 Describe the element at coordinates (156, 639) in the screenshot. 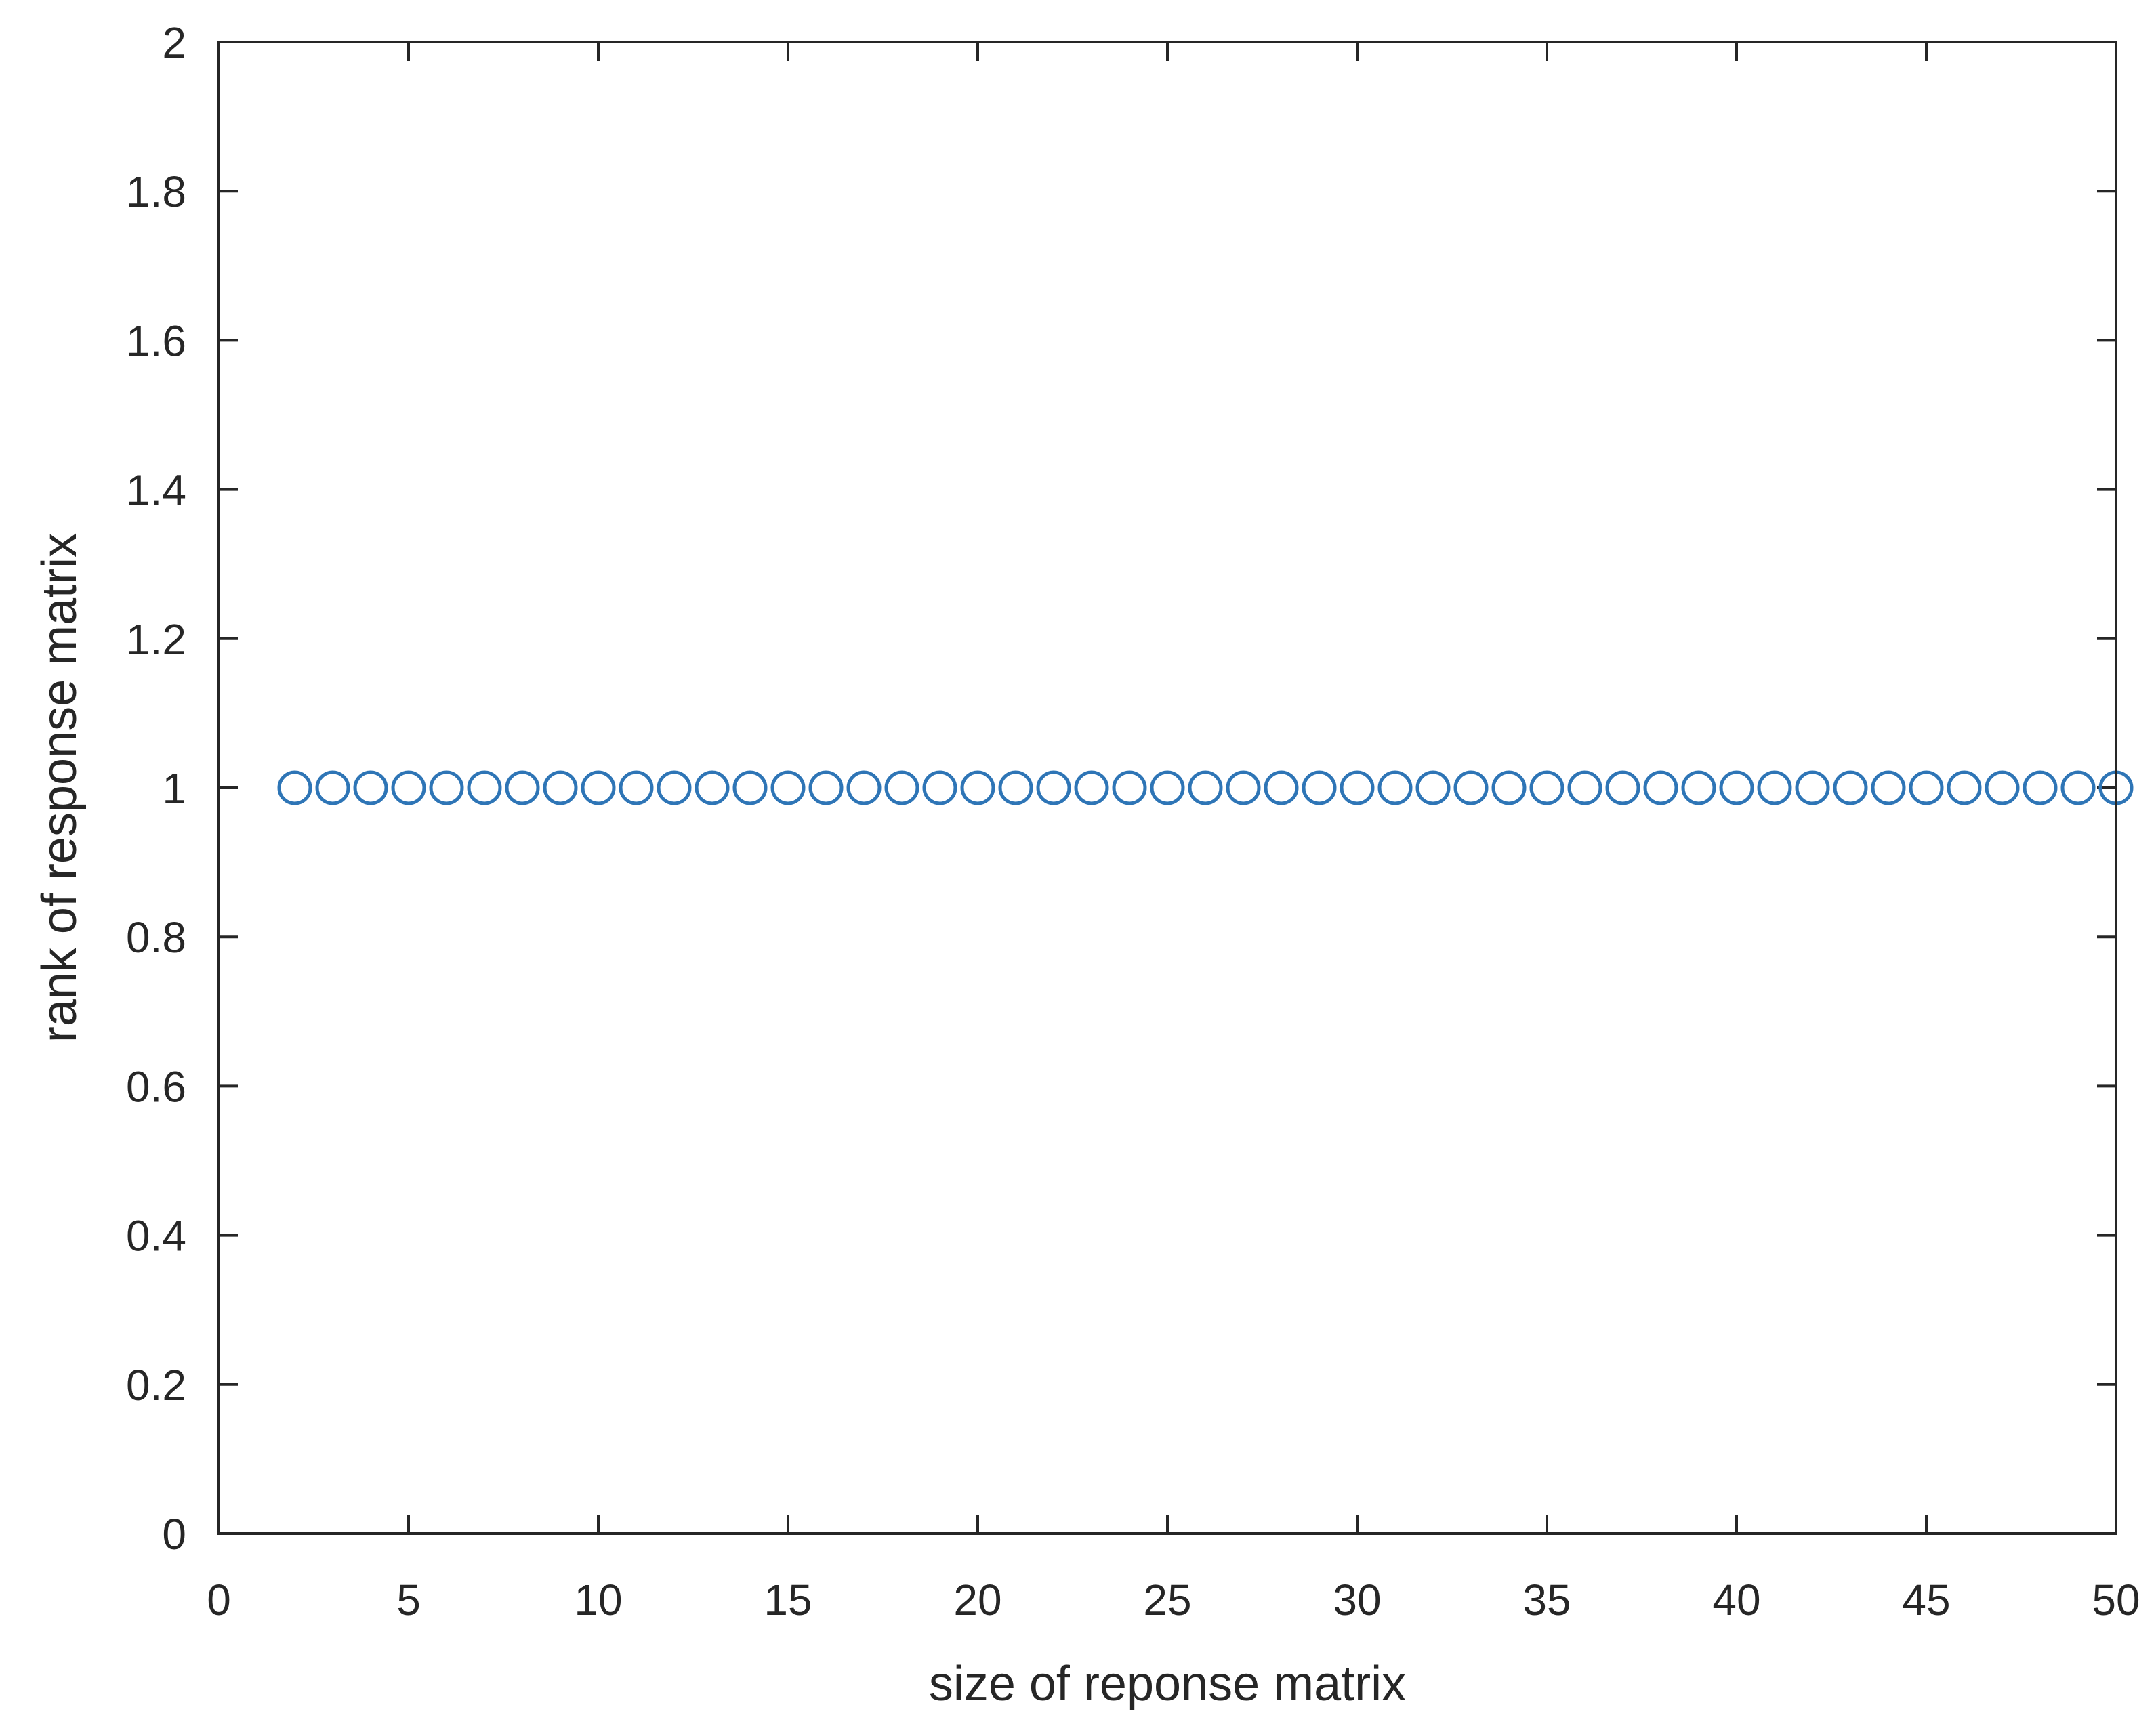

I see `y-tick-label: 1.2` at that location.